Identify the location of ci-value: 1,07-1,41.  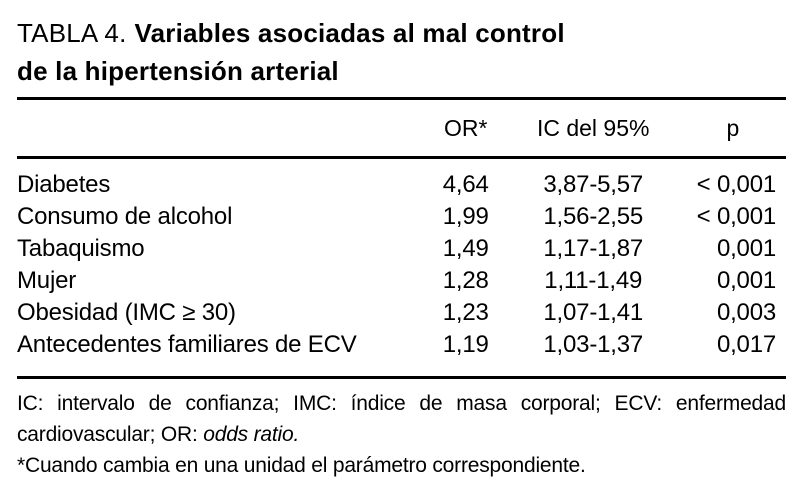
(593, 312).